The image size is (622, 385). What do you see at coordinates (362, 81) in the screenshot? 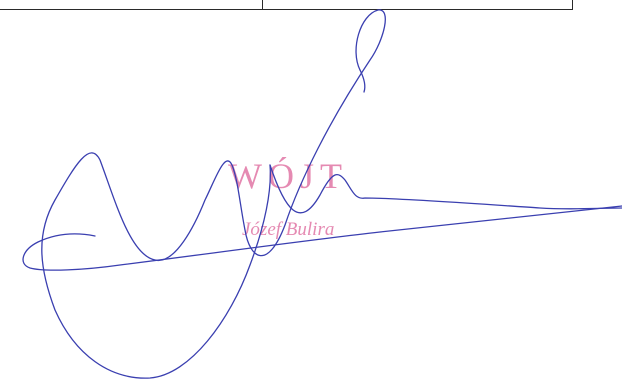
I see `signature-tail-stroke` at bounding box center [362, 81].